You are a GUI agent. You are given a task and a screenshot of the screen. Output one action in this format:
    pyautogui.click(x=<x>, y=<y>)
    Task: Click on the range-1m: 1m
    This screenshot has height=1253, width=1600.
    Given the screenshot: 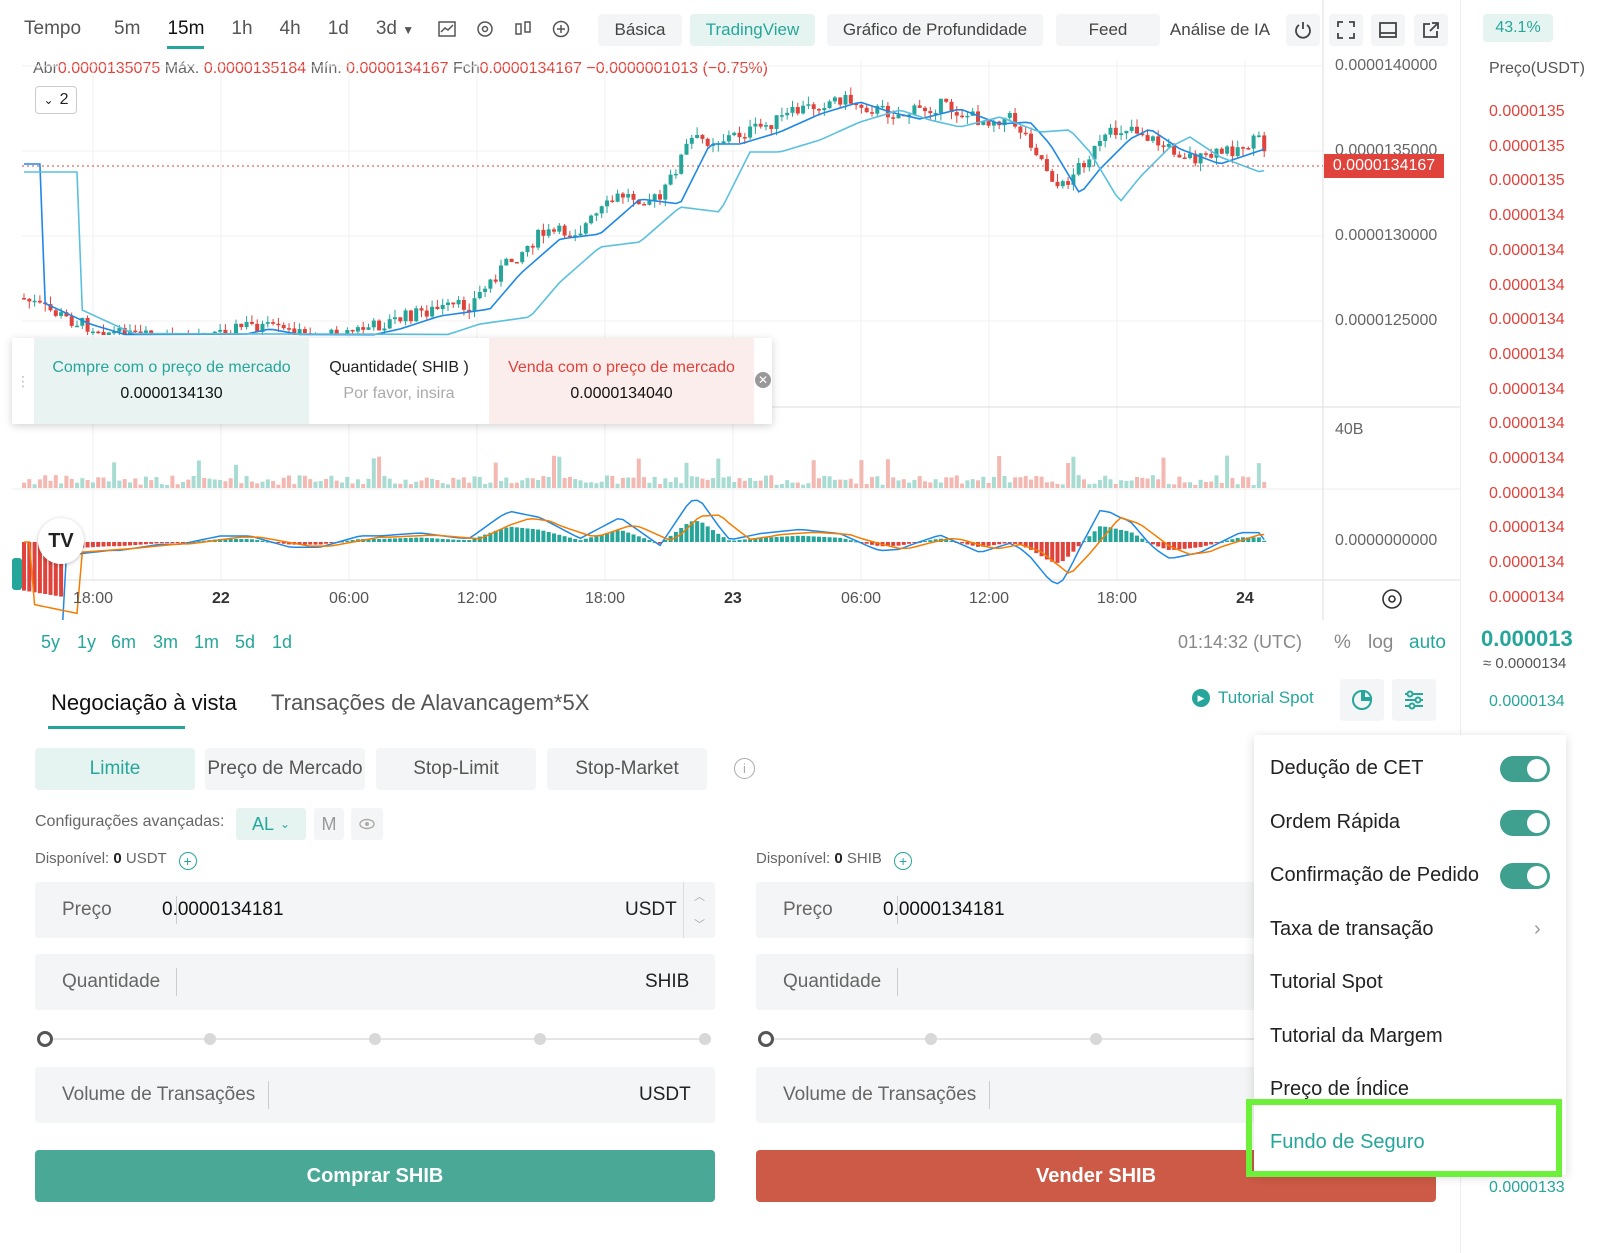 What is the action you would take?
    pyautogui.click(x=207, y=642)
    